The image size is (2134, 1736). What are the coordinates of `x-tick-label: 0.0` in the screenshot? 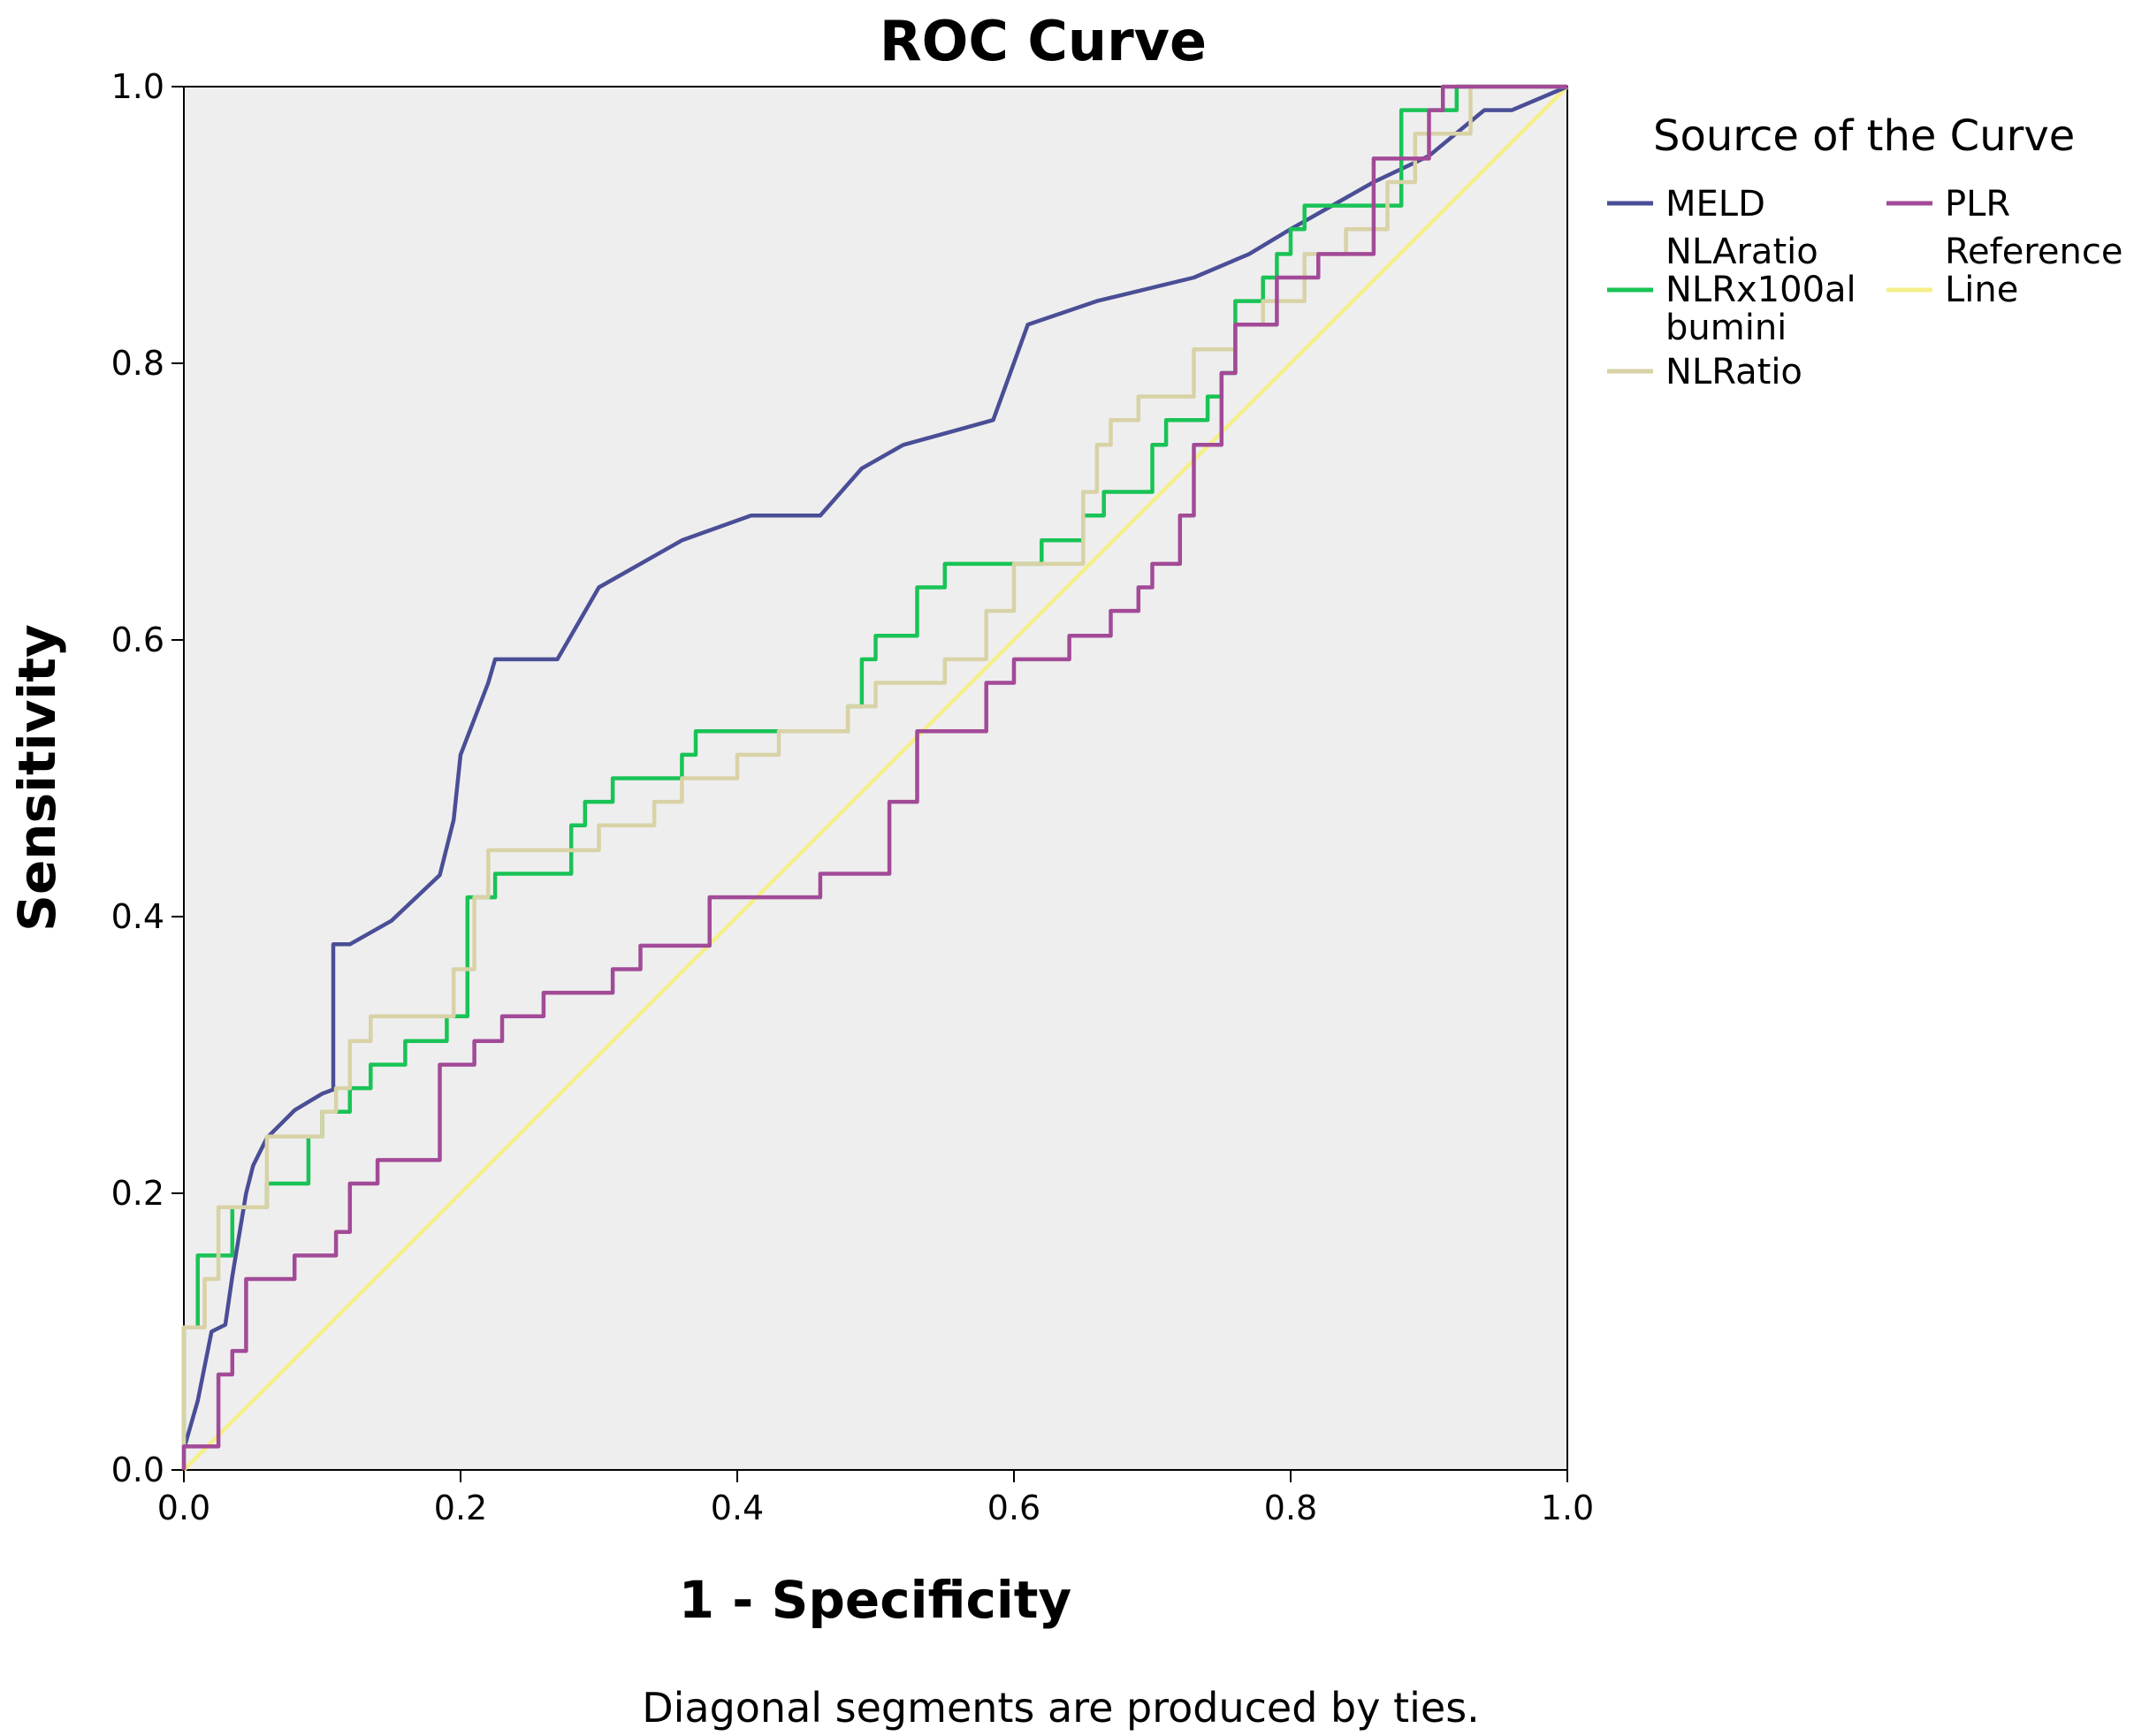 It's located at (183, 1508).